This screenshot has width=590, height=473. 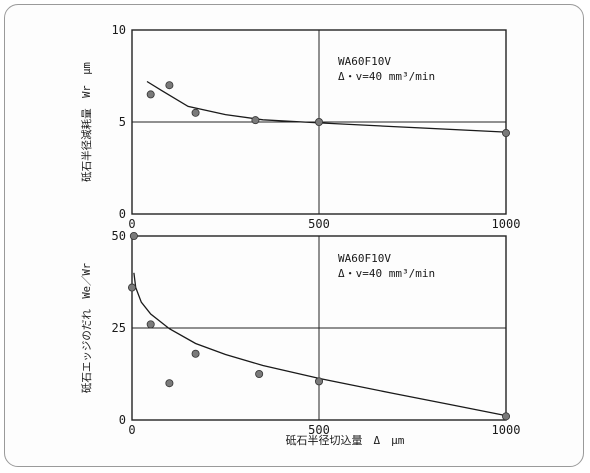 What do you see at coordinates (131, 224) in the screenshot?
I see `x-tick-label-top: 0` at bounding box center [131, 224].